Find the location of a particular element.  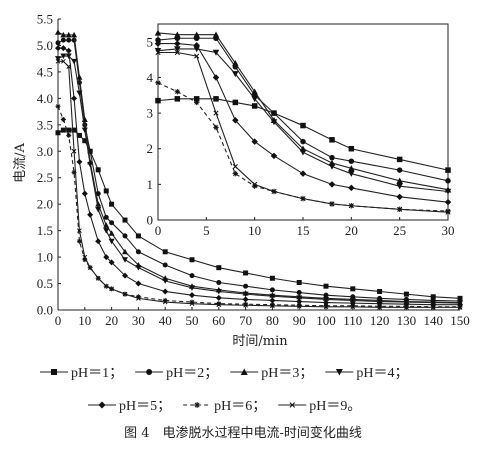

legend-item: pH＝1； is located at coordinates (81, 373).